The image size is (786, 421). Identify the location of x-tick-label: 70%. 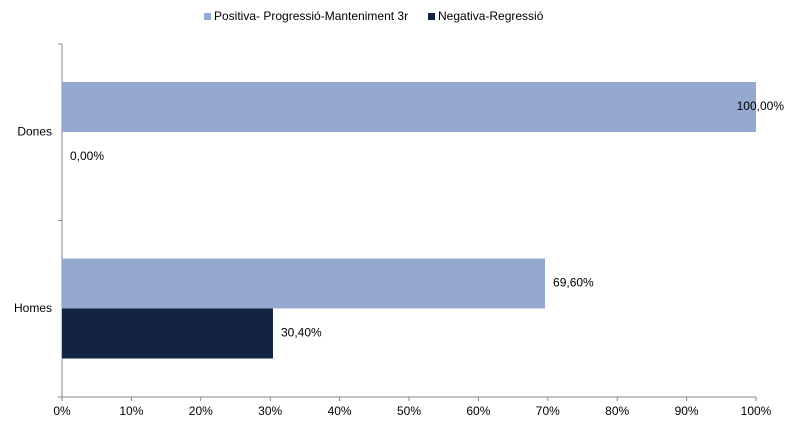
(548, 411).